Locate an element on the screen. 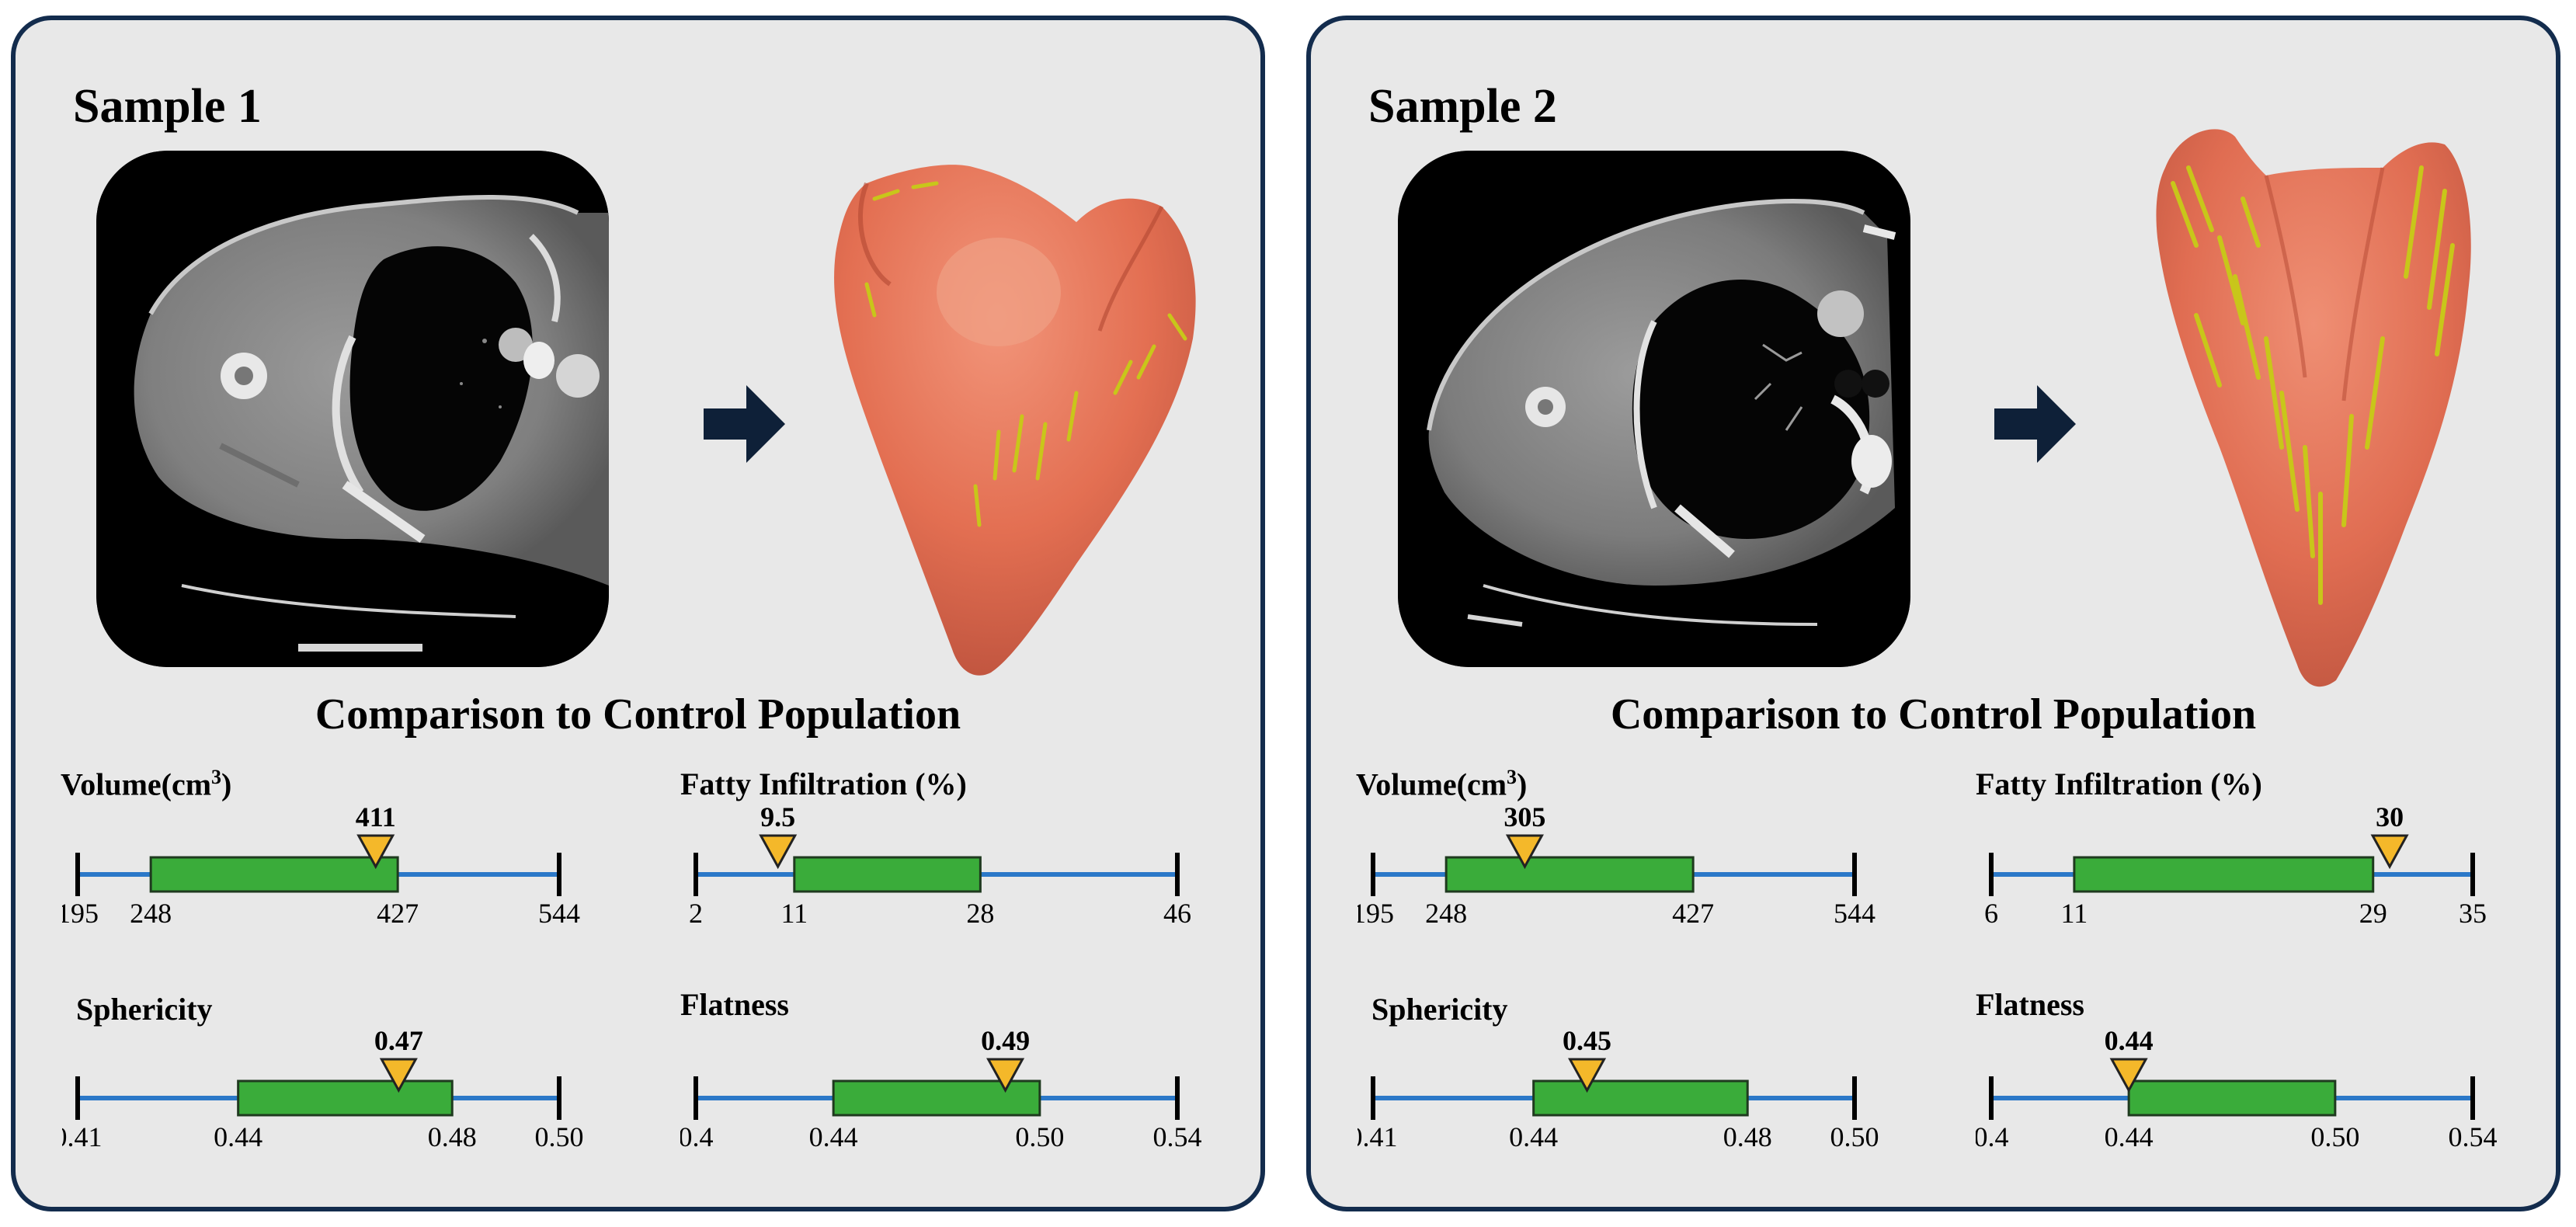 This screenshot has width=2576, height=1227. tick-label-min: 2 is located at coordinates (696, 913).